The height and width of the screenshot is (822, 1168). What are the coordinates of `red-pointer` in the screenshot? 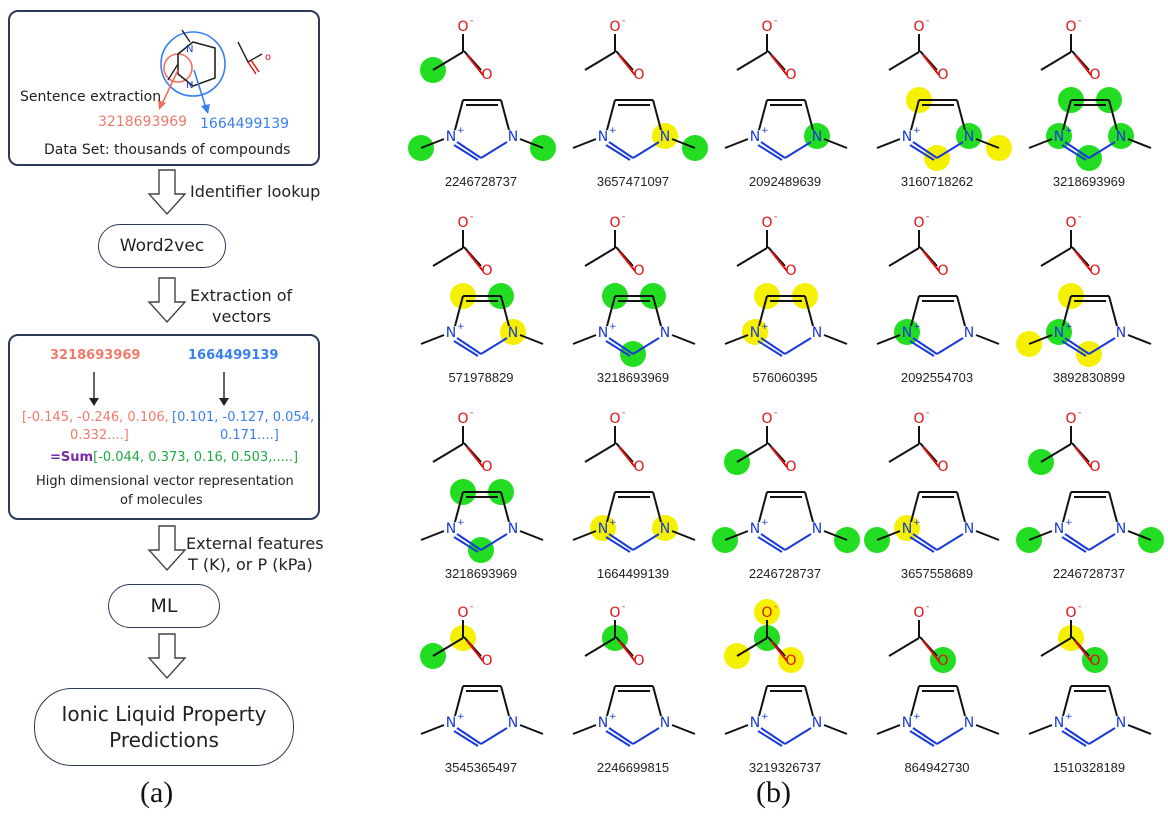 It's located at (170, 87).